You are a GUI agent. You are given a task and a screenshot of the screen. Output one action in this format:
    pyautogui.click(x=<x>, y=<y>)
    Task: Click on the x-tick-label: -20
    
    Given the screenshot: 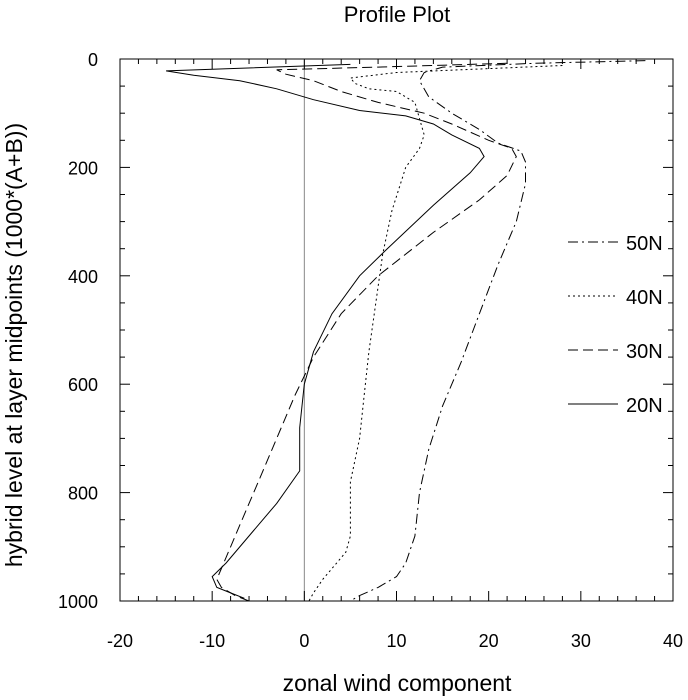 What is the action you would take?
    pyautogui.click(x=120, y=641)
    